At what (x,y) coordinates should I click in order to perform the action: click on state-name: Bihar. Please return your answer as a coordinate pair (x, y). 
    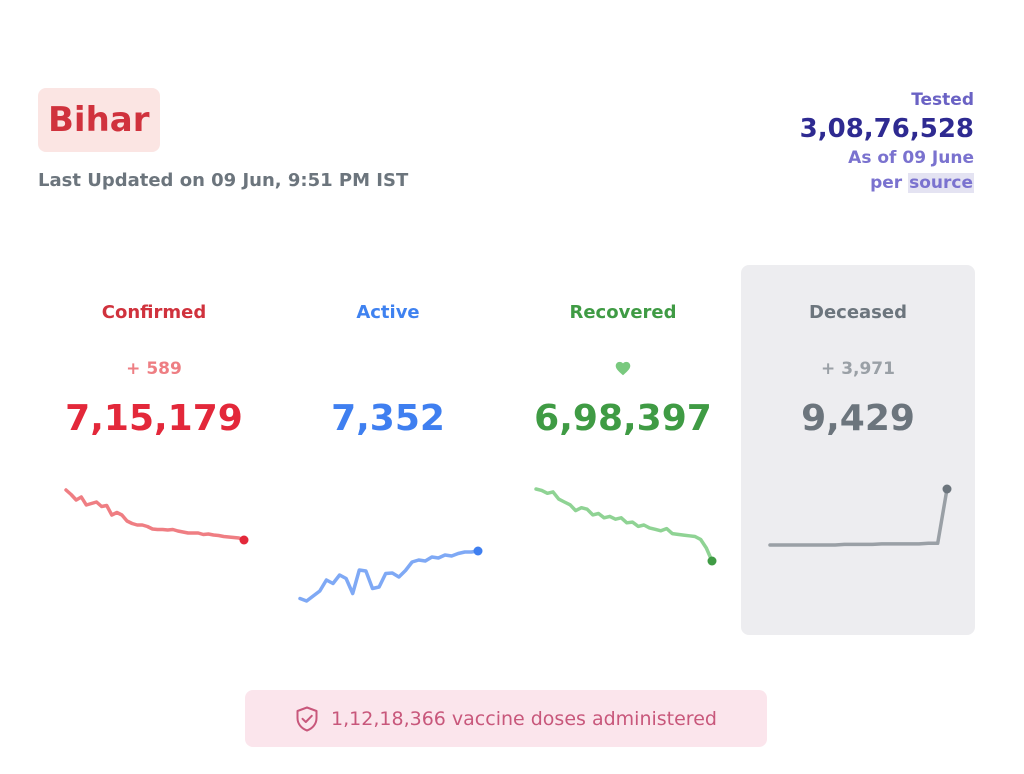
    Looking at the image, I should click on (99, 120).